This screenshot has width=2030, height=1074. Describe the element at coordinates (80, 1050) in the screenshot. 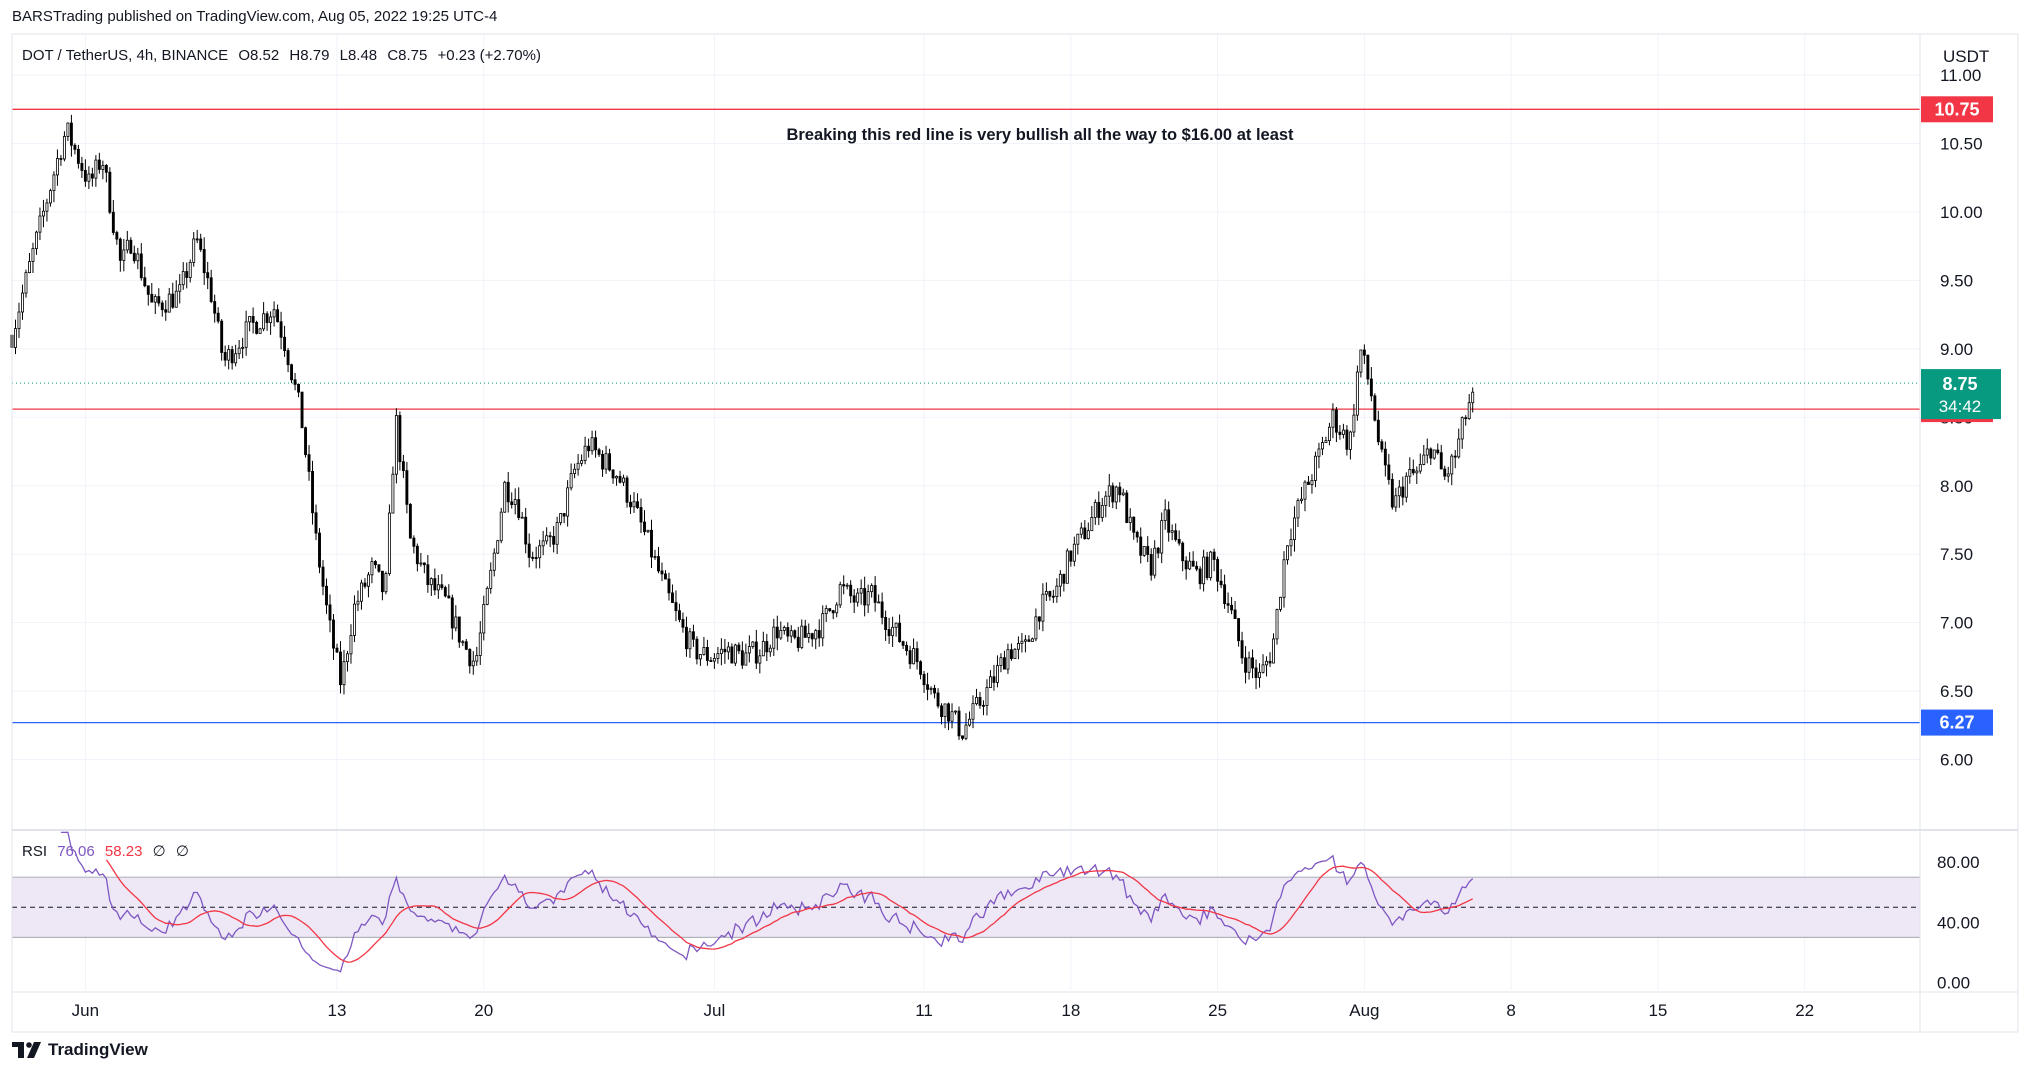

I see `tradingview-logo: TradingView` at that location.